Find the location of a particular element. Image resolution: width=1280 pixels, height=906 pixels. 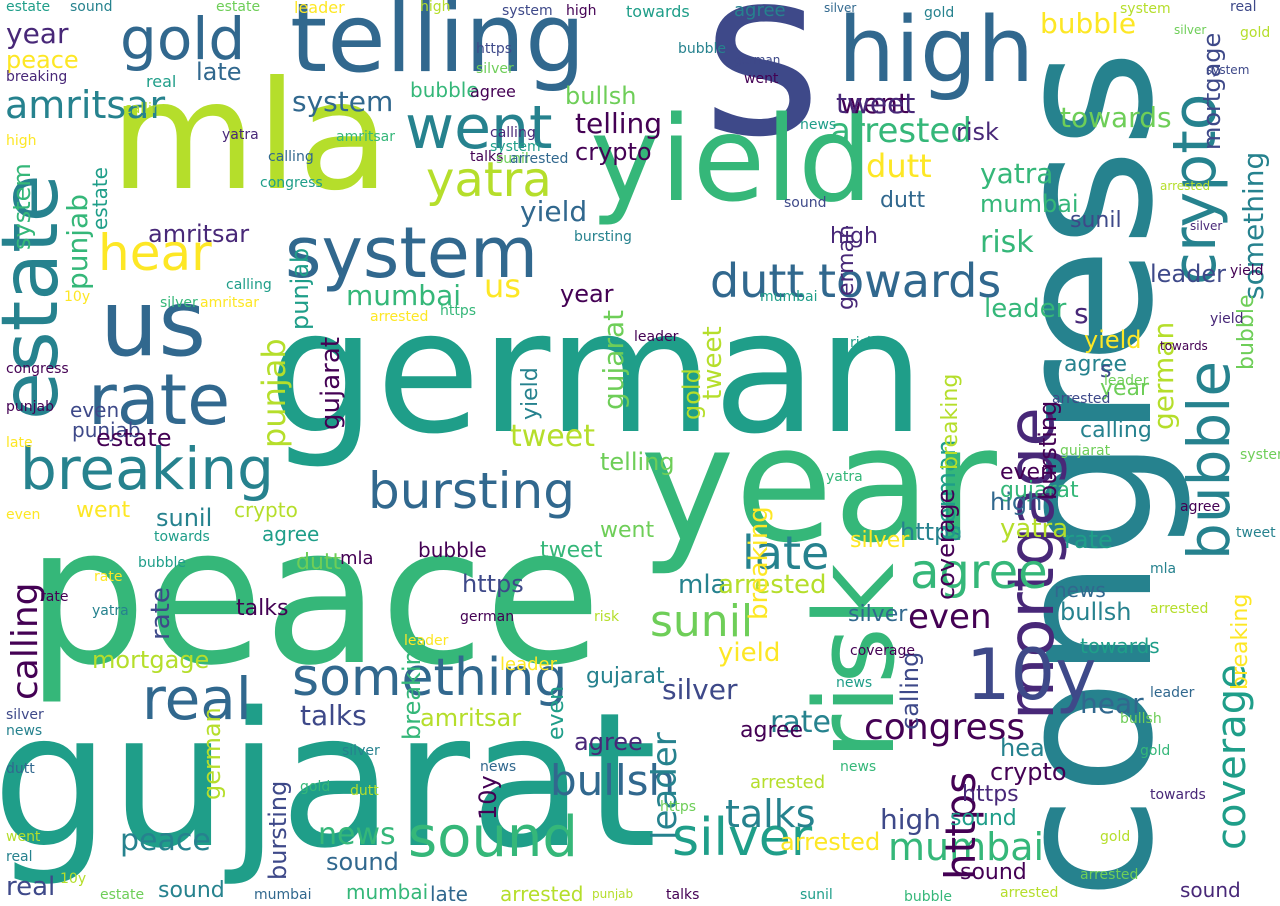

word-mortgage: mortgage is located at coordinates (151, 660).